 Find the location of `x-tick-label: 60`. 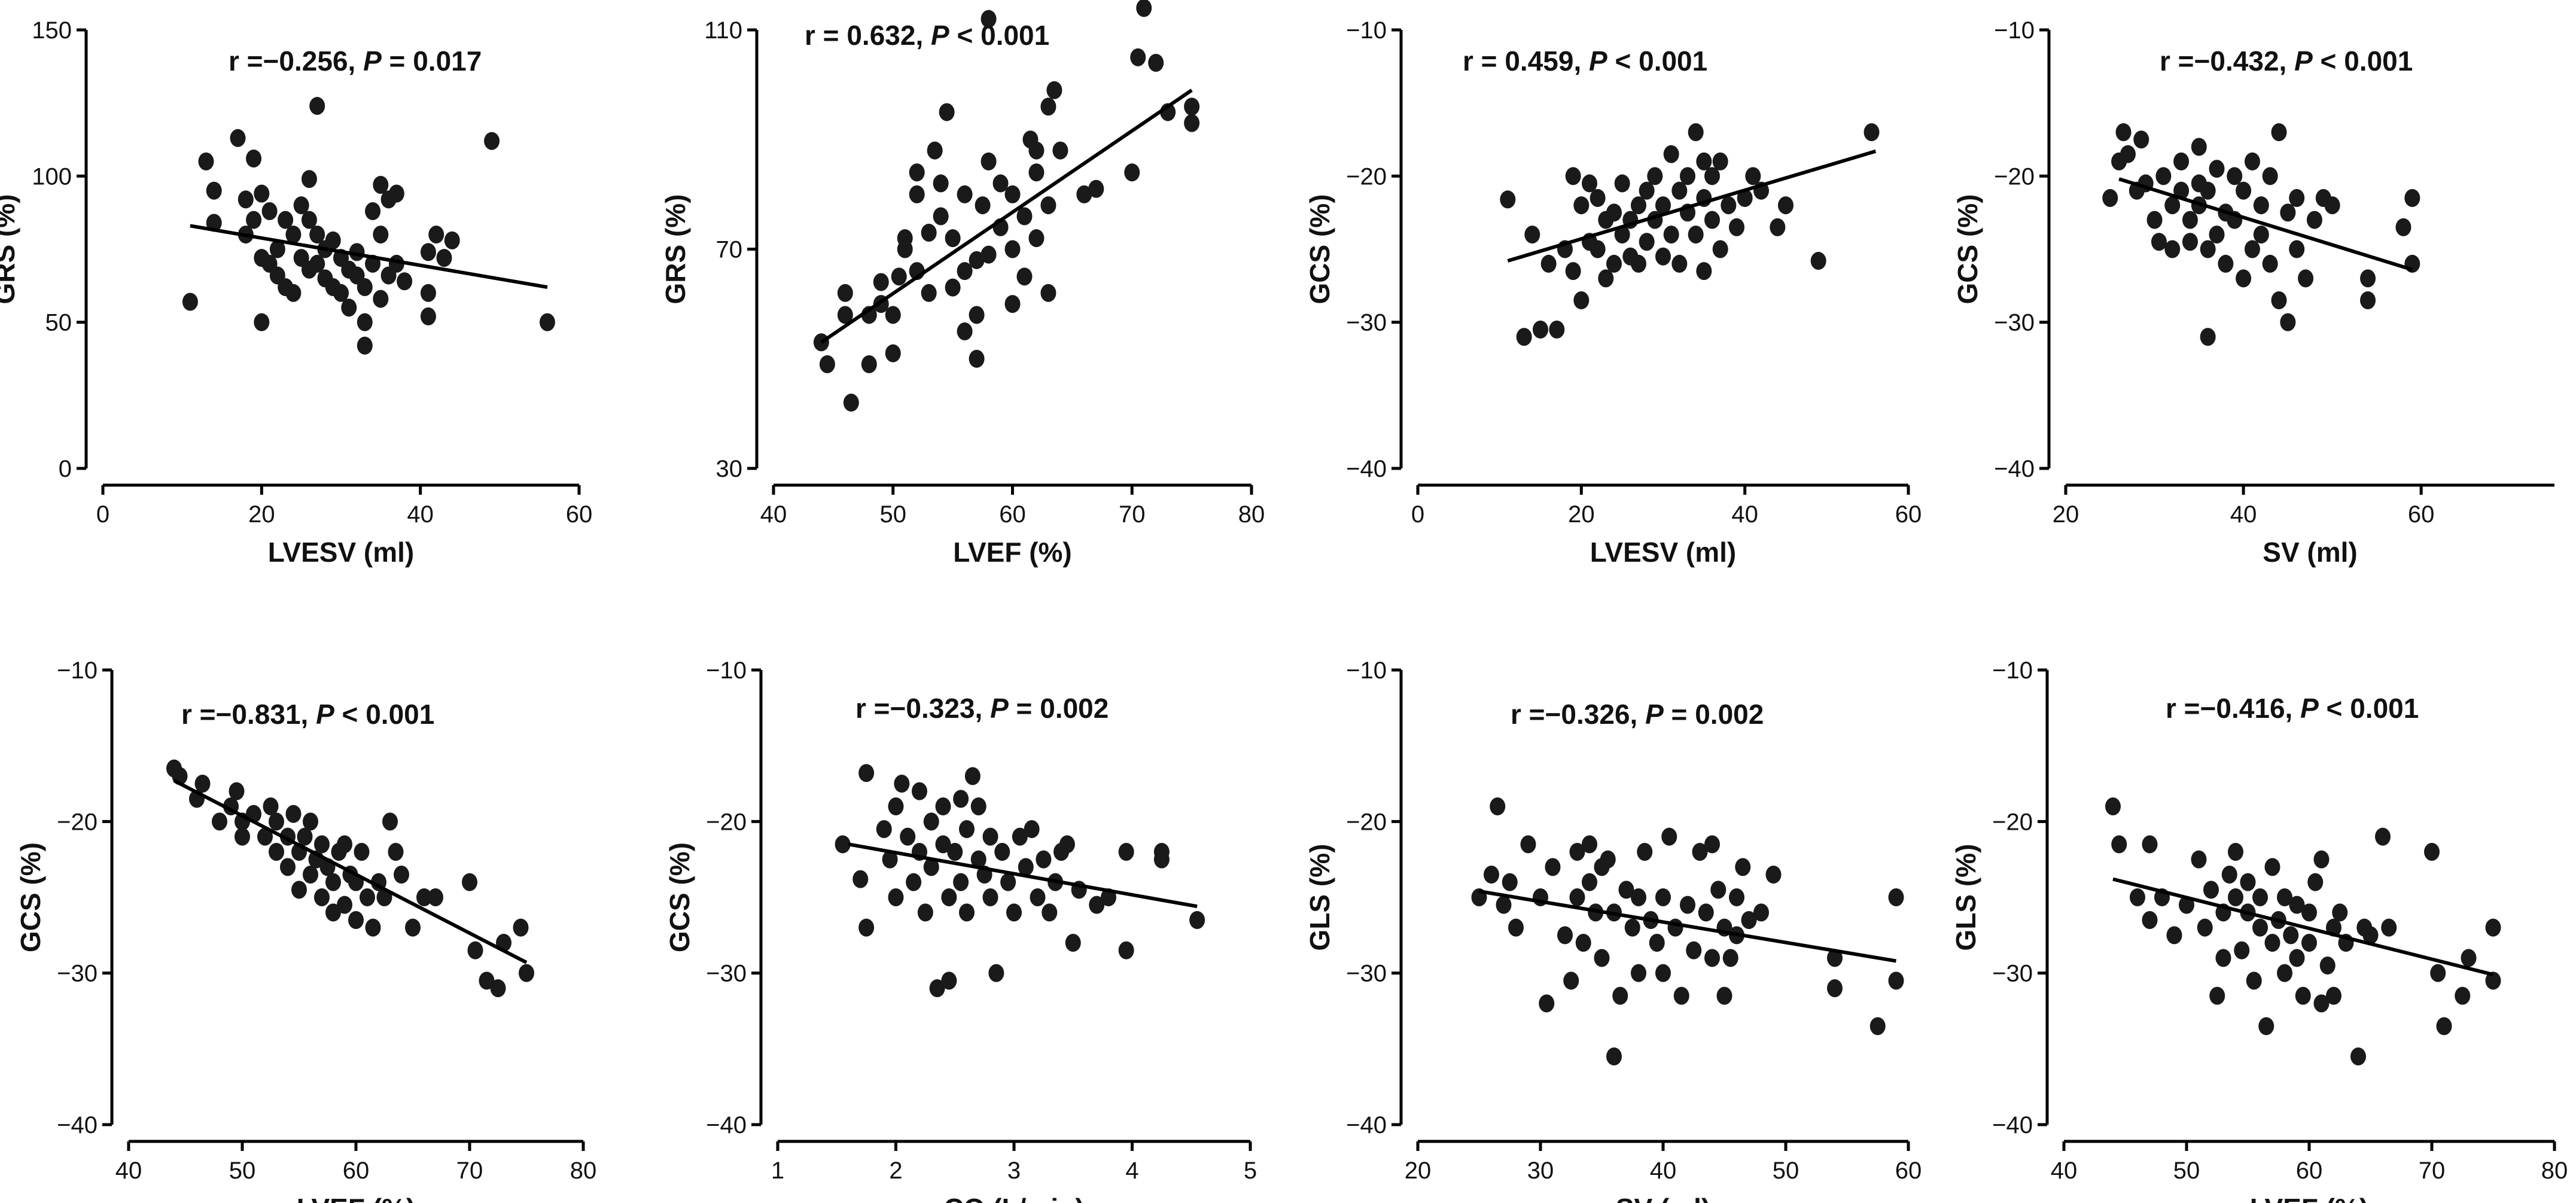

x-tick-label: 60 is located at coordinates (579, 514).